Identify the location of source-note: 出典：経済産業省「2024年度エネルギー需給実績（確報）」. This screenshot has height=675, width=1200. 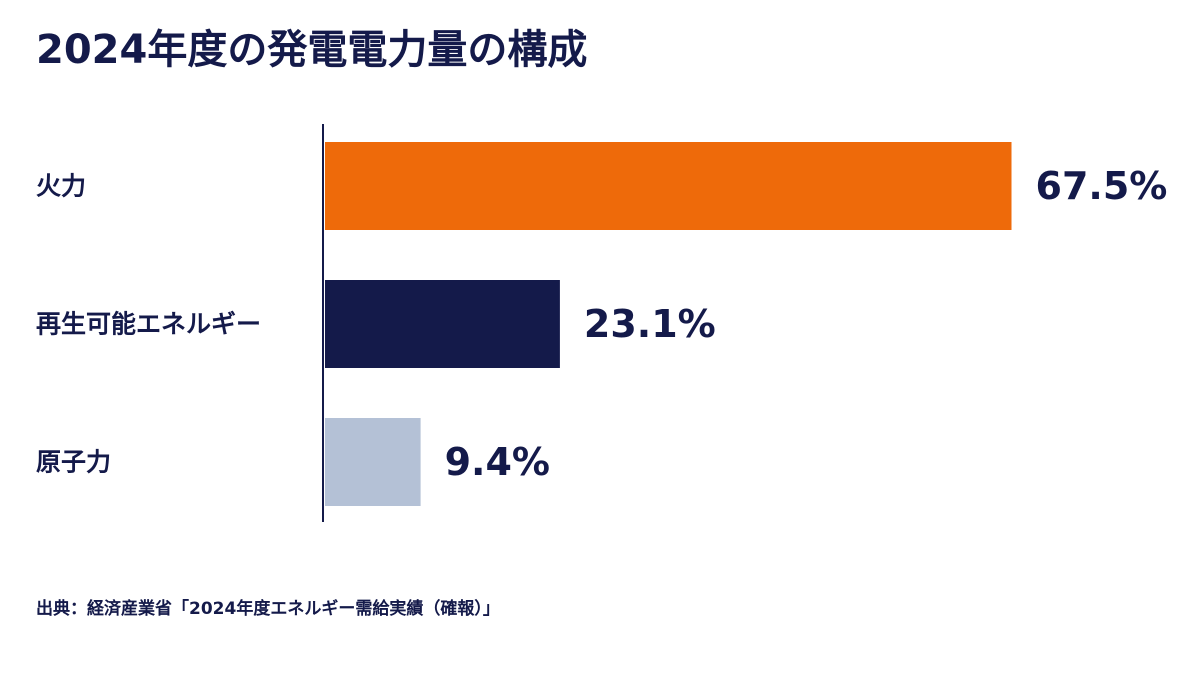
(268, 609).